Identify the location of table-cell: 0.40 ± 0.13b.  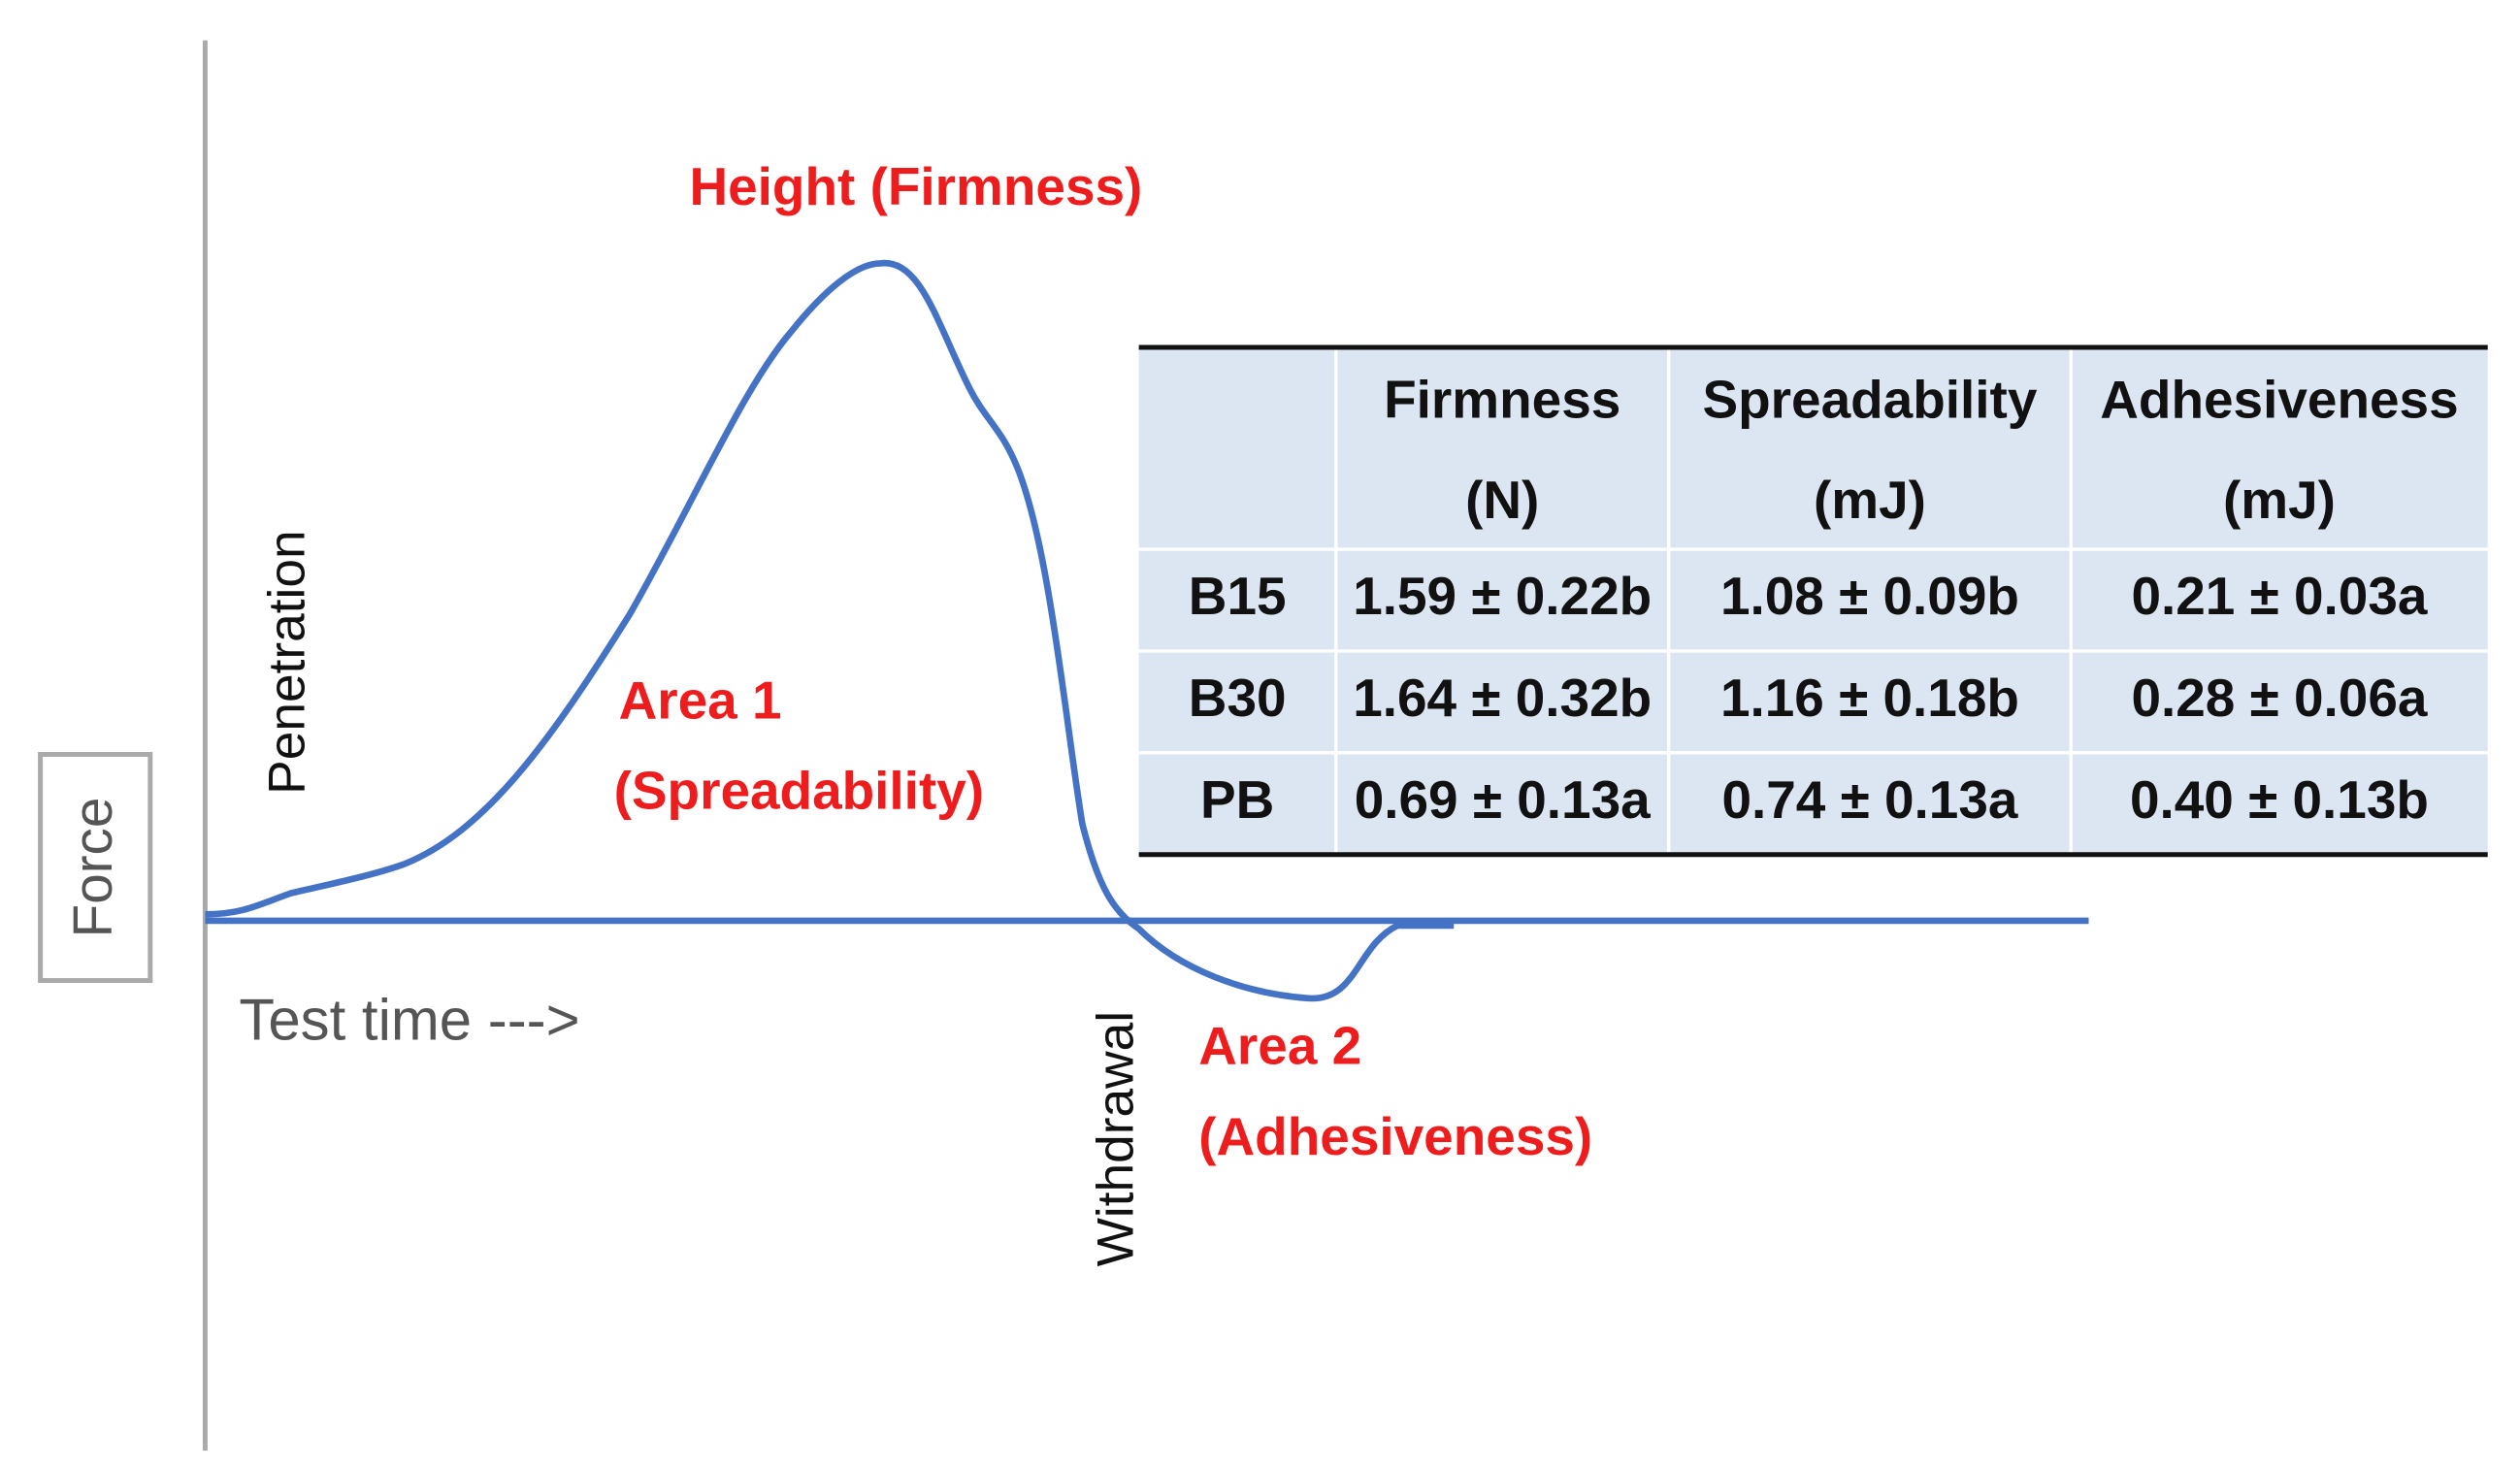
(2279, 799).